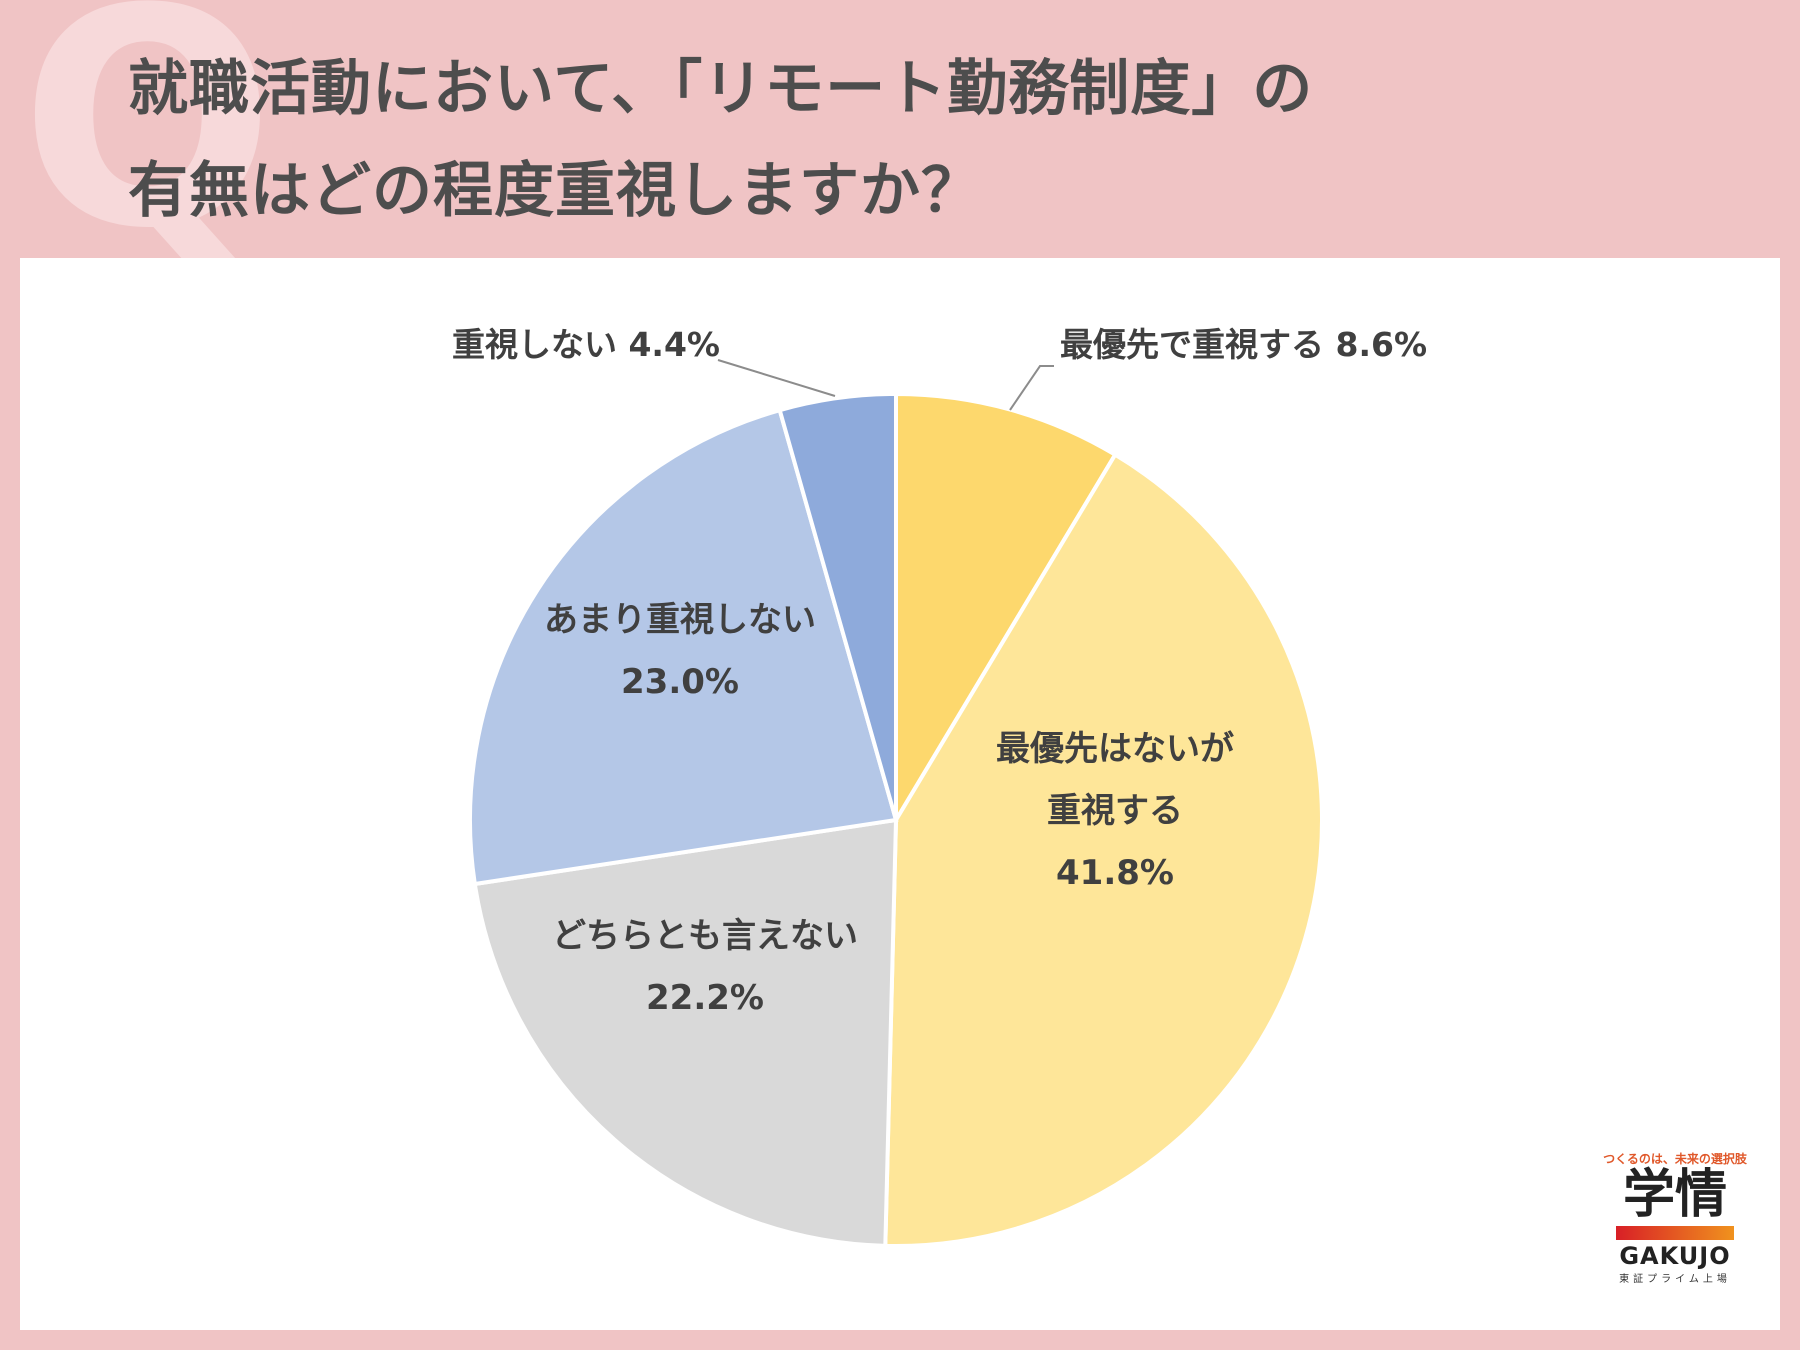 The height and width of the screenshot is (1350, 1800). What do you see at coordinates (721, 89) in the screenshot?
I see `title-line-1: 就職活動において、「リモート勤務制度」の` at bounding box center [721, 89].